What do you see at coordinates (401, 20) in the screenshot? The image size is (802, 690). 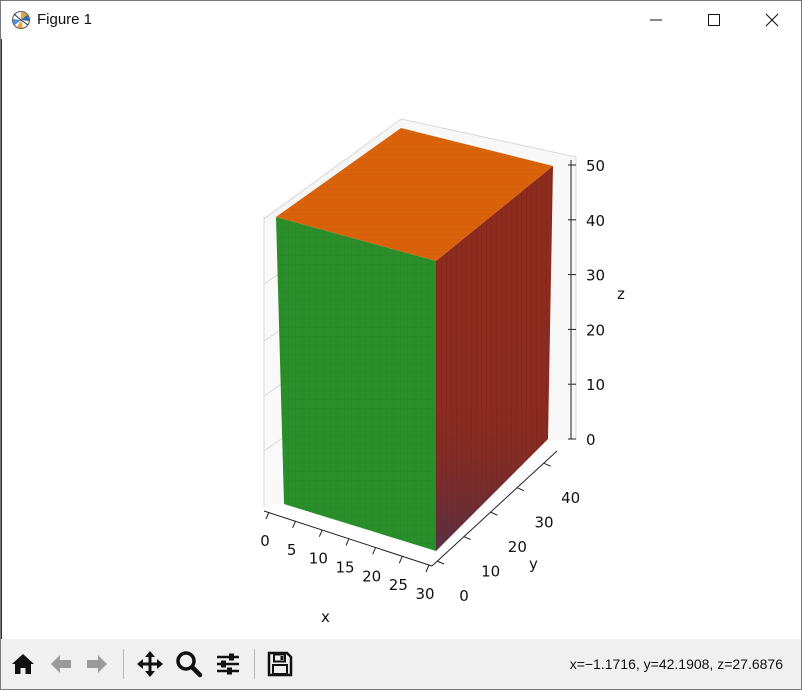 I see `title-bar: Figure 1` at bounding box center [401, 20].